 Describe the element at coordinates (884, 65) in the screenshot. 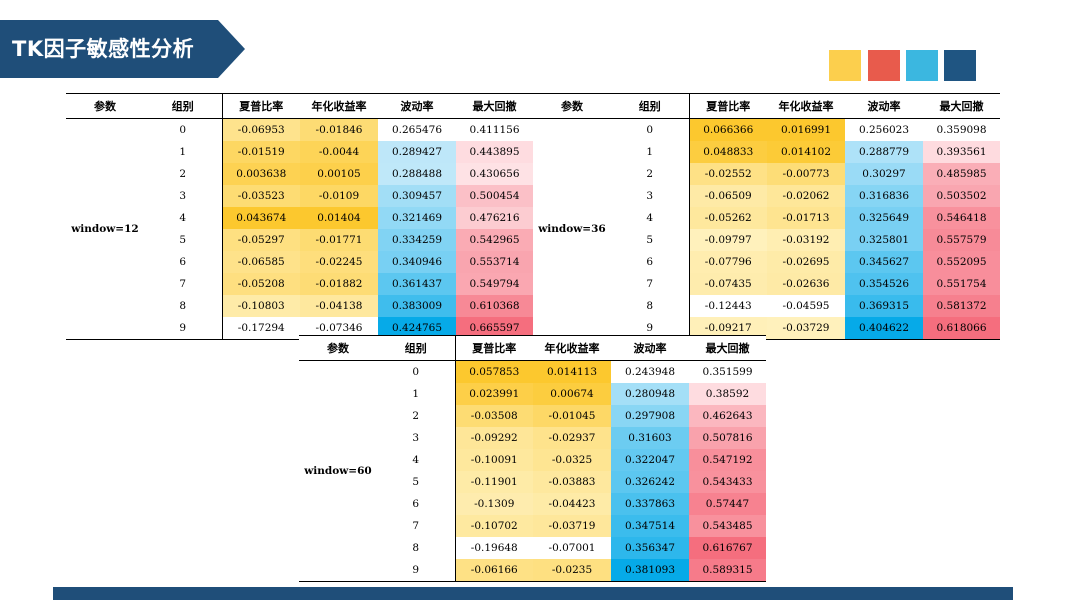

I see `color-swatch-red` at that location.